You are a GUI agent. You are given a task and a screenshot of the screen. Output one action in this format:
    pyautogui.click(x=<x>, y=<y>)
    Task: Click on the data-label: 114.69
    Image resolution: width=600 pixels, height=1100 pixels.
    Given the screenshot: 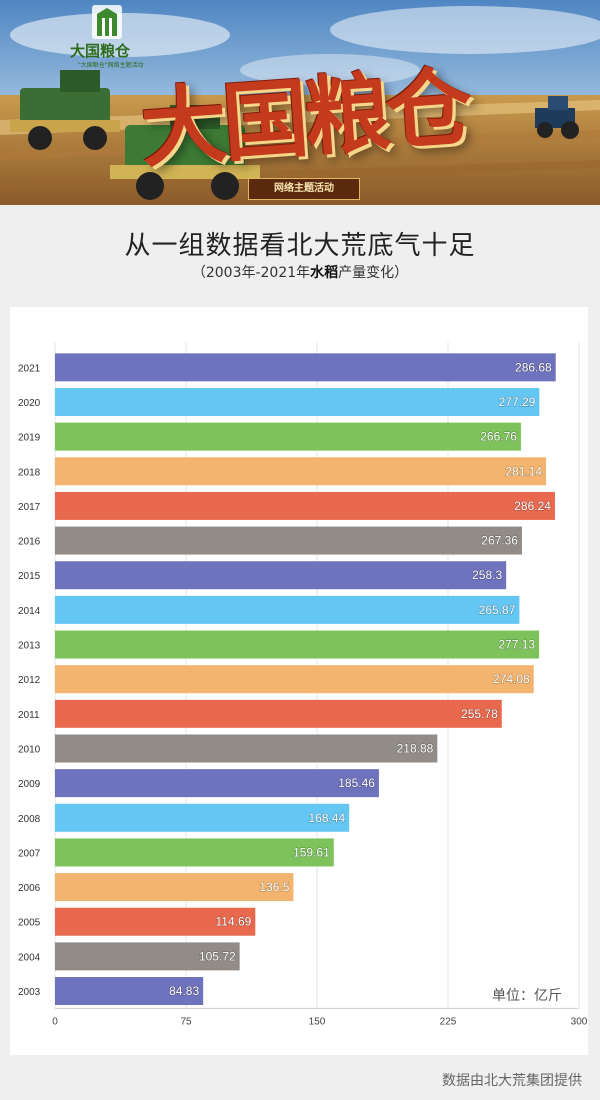 What is the action you would take?
    pyautogui.click(x=234, y=922)
    